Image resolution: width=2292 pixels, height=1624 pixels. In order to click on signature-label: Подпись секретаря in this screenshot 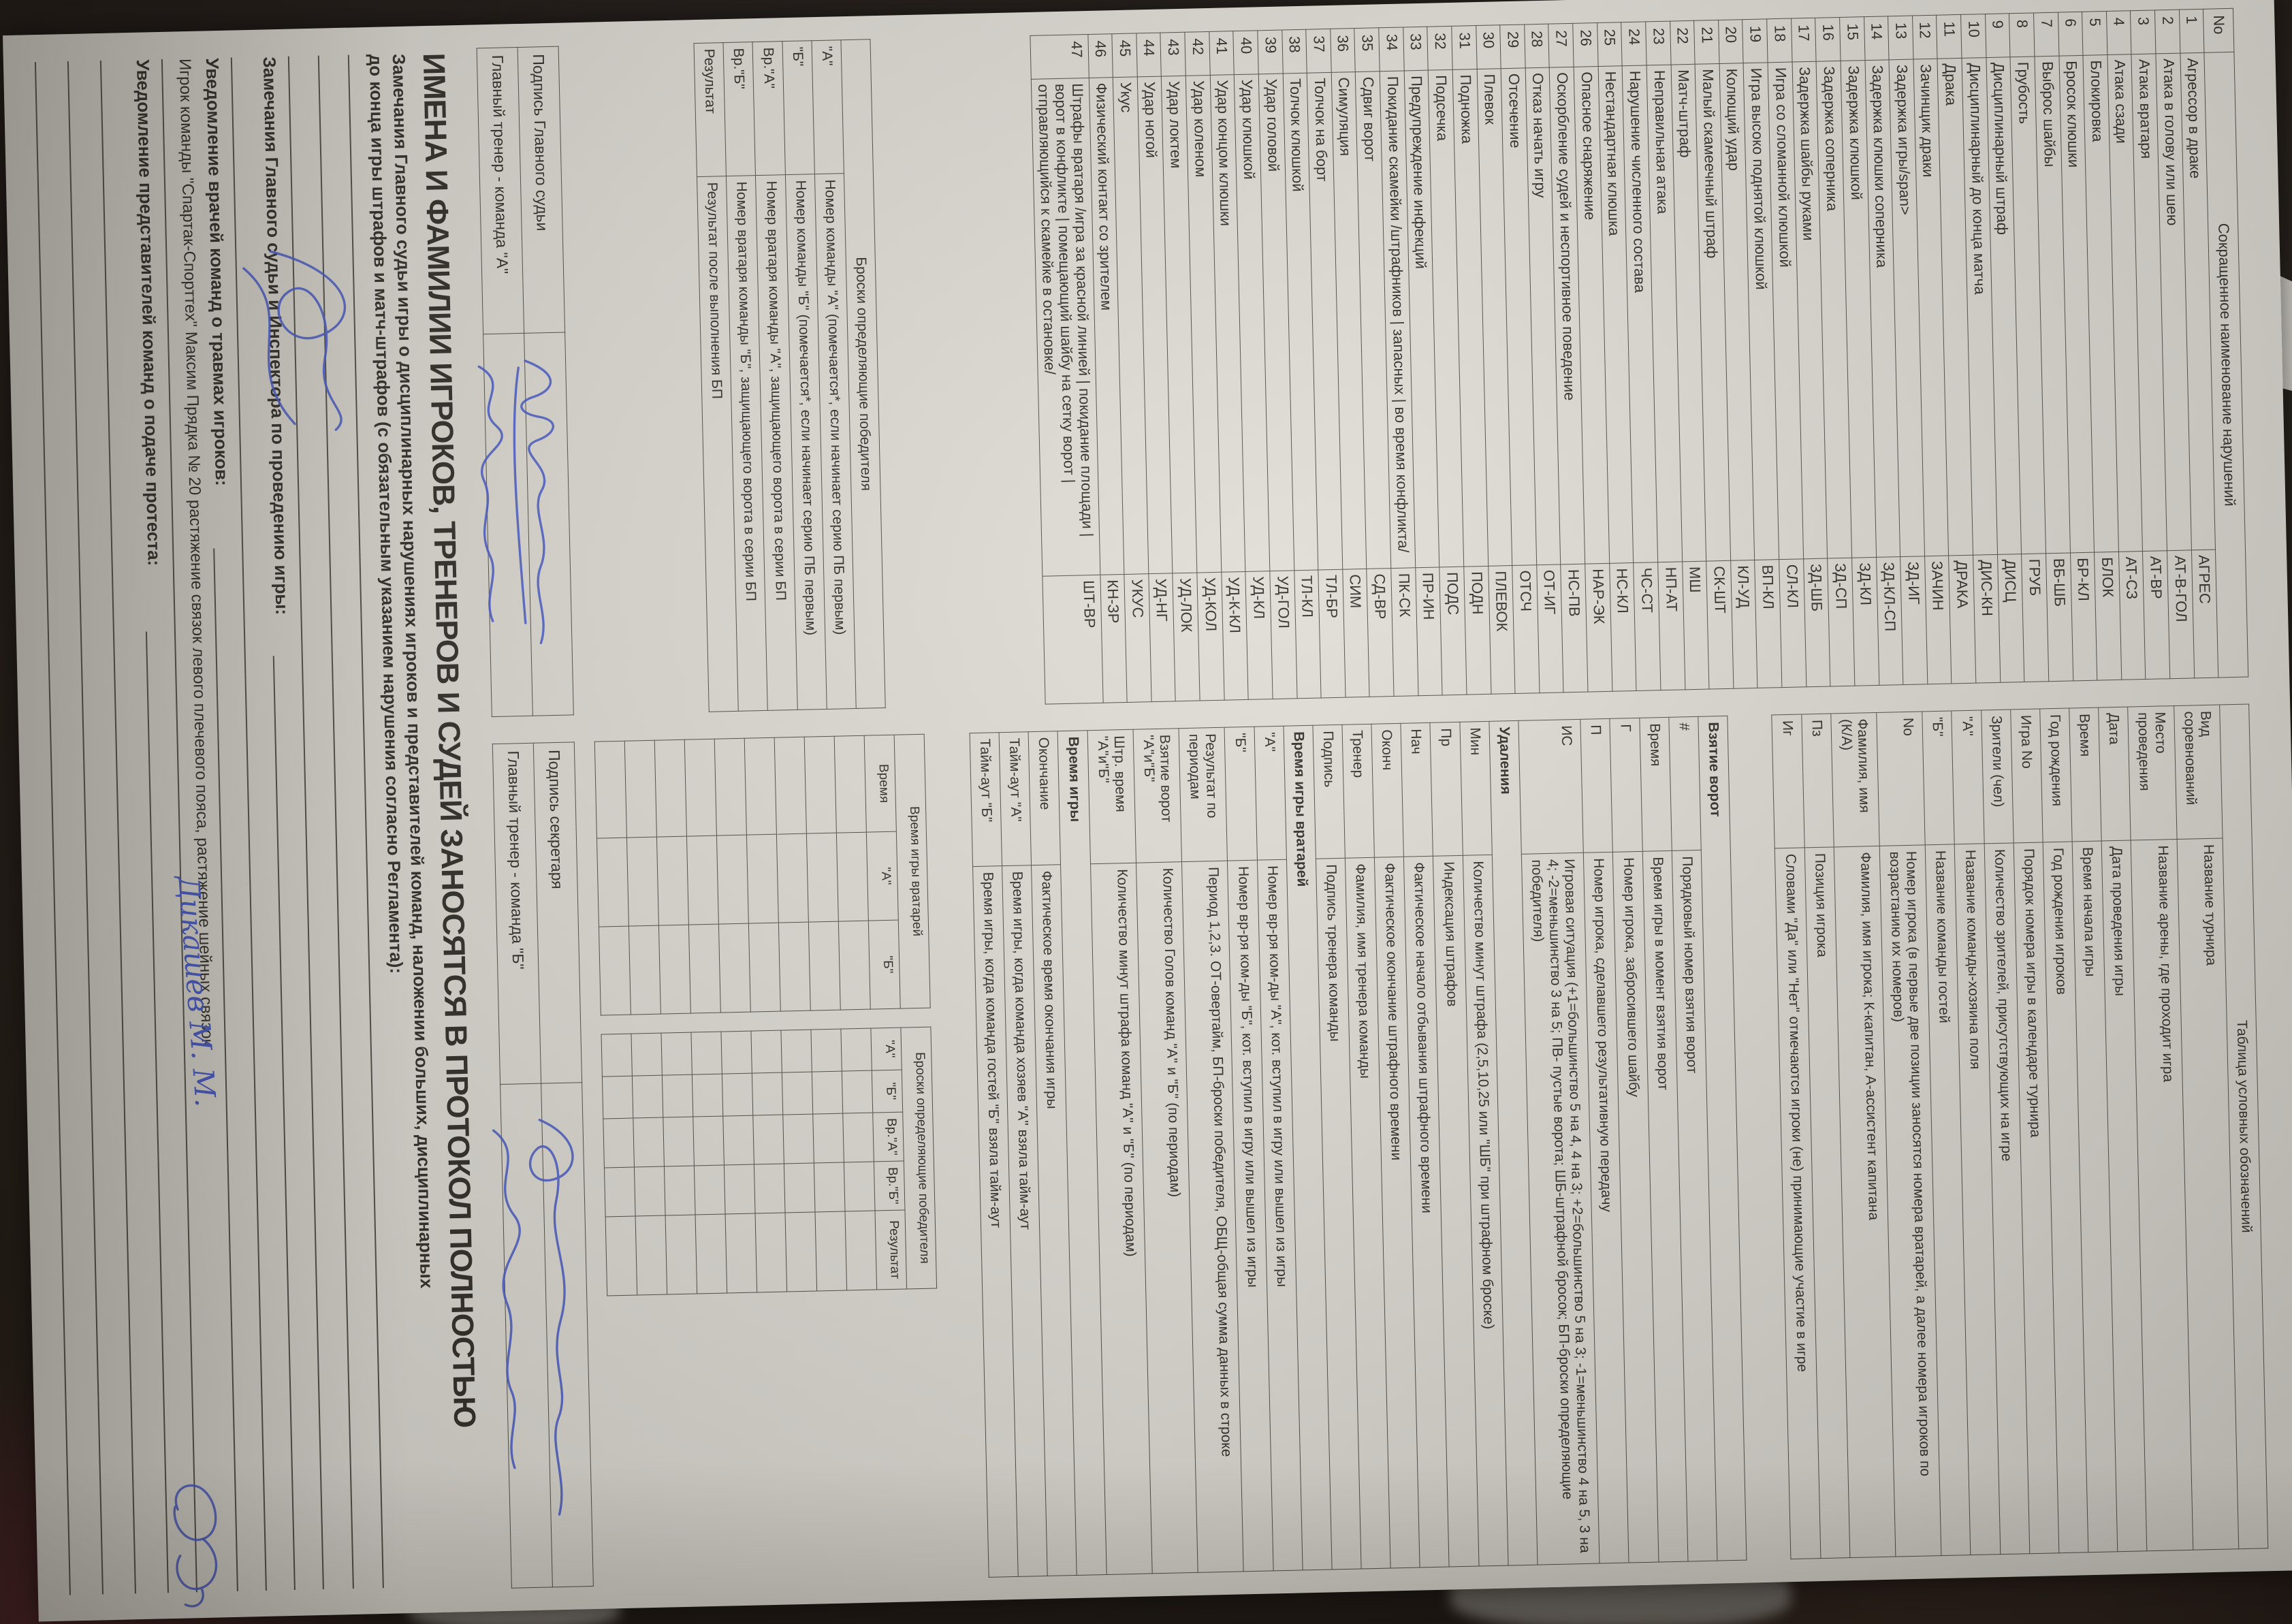, I will do `click(557, 913)`.